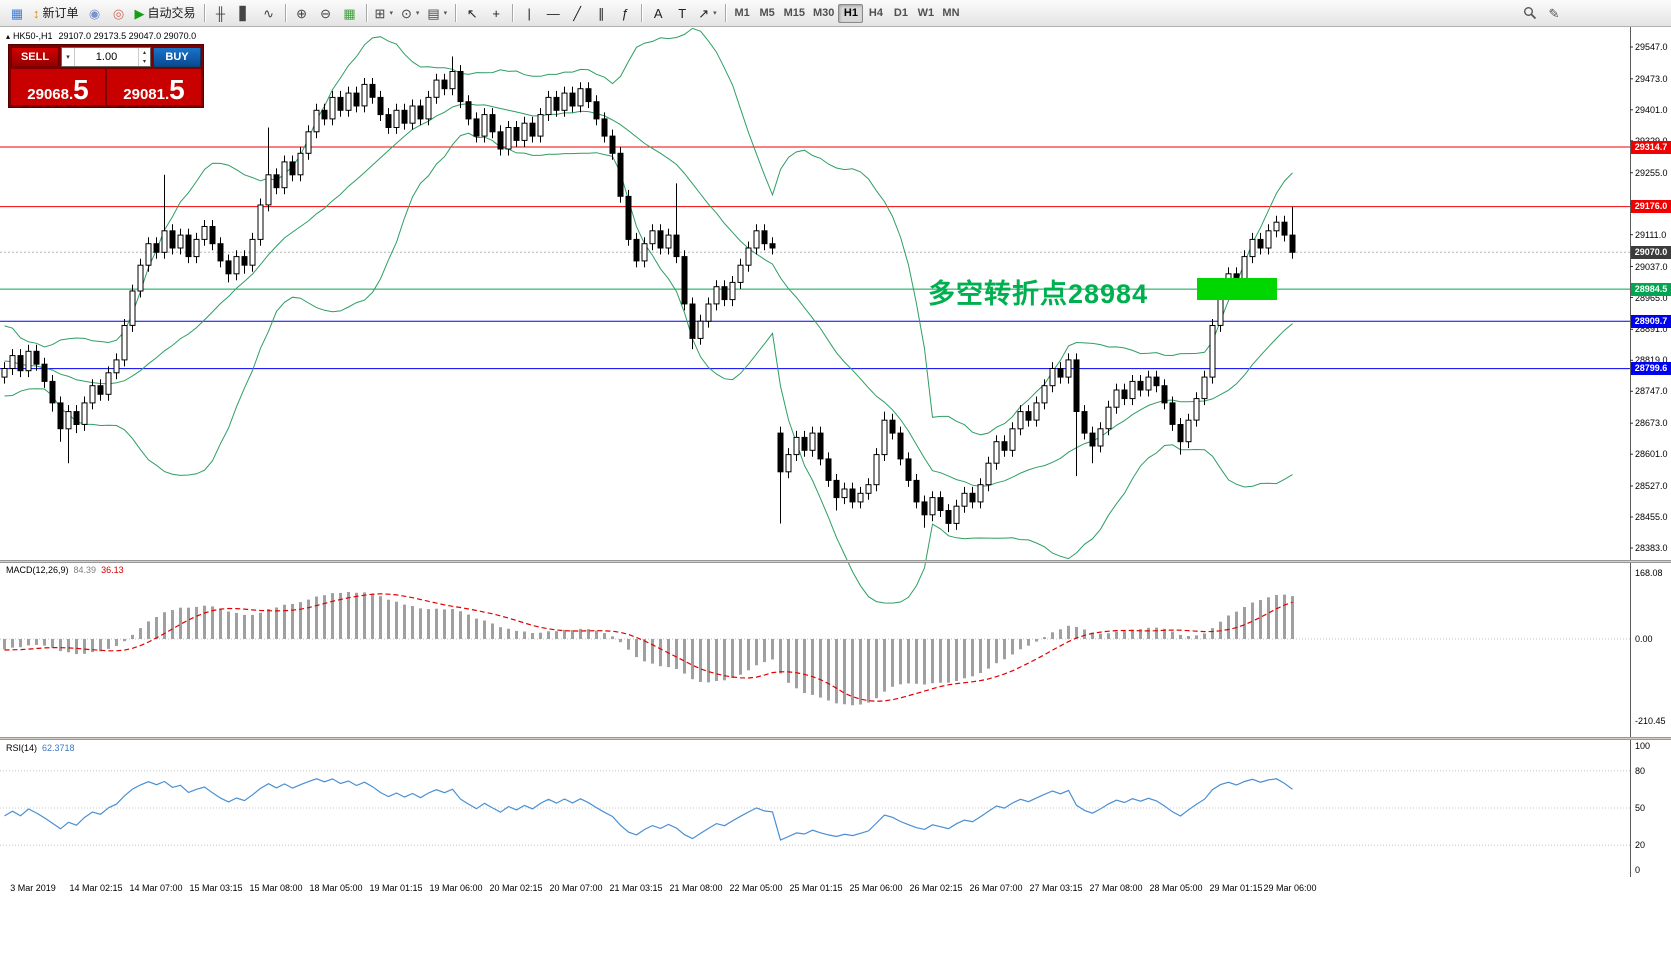 This screenshot has width=1671, height=954. What do you see at coordinates (1116, 888) in the screenshot?
I see `time-label: 27 Mar 08:00` at bounding box center [1116, 888].